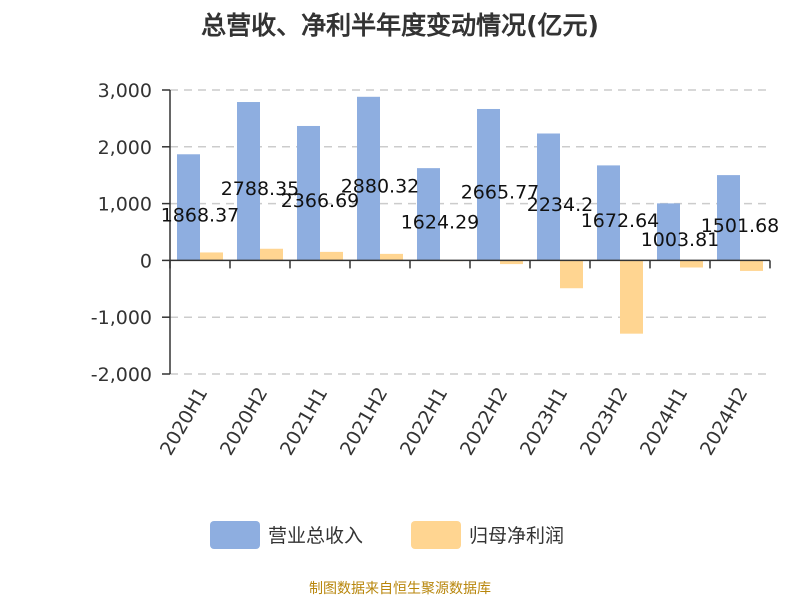 The image size is (800, 600). I want to click on y-tick-label: 0, so click(146, 261).